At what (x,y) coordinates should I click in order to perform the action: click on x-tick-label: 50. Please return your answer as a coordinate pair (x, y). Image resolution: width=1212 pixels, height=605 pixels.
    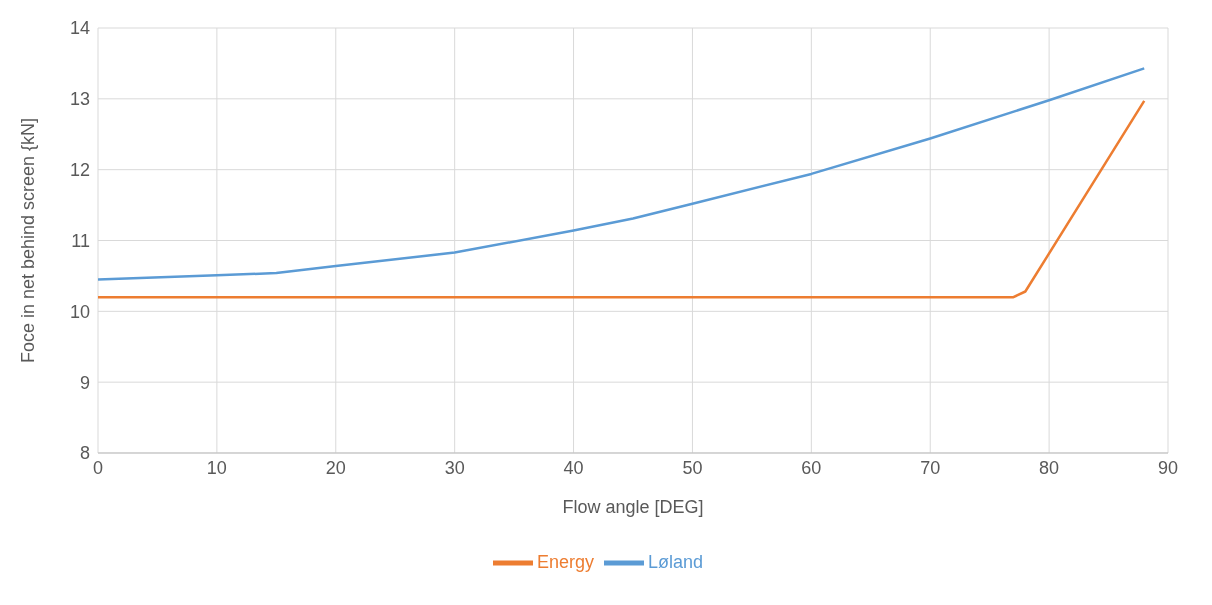
    Looking at the image, I should click on (692, 467).